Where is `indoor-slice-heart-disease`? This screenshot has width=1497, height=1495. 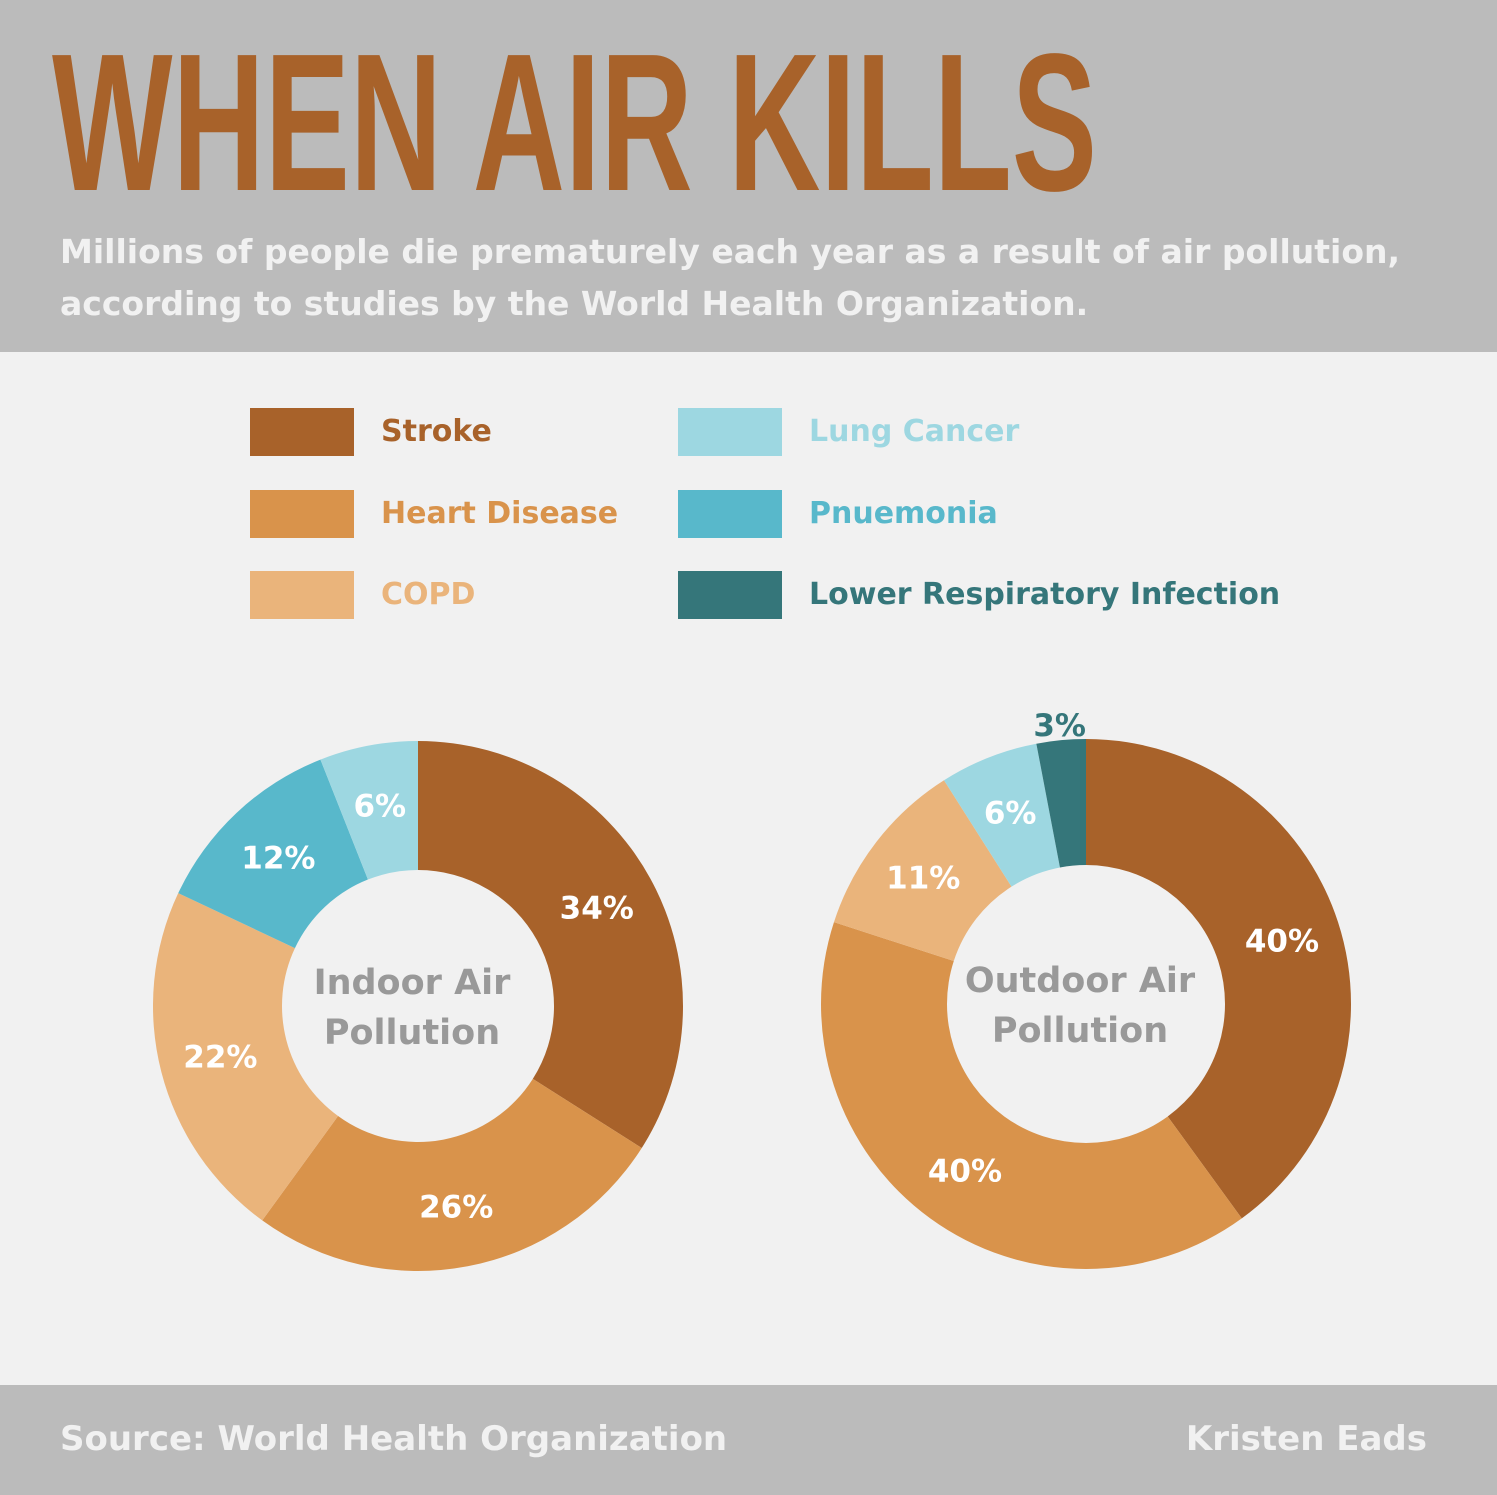 indoor-slice-heart-disease is located at coordinates (452, 1174).